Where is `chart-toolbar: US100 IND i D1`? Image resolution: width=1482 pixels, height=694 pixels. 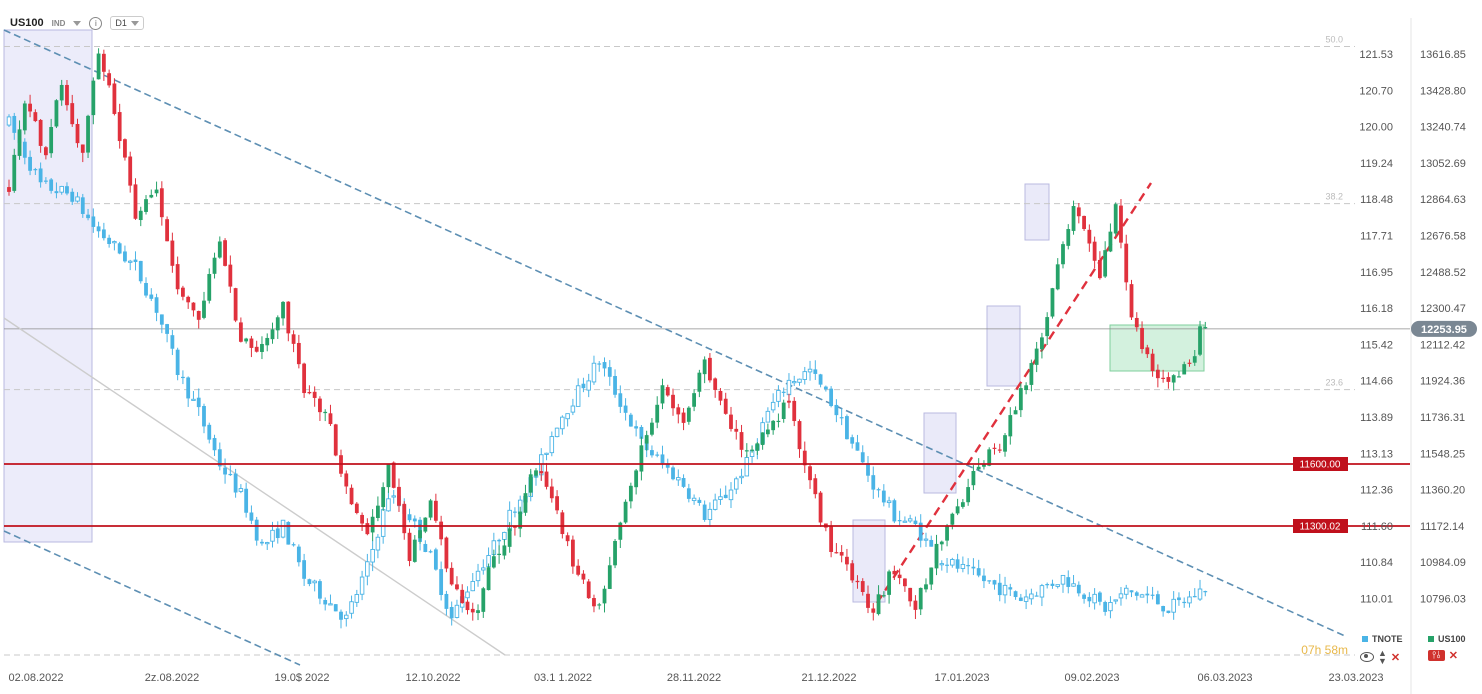
chart-toolbar: US100 IND i D1 is located at coordinates (77, 23).